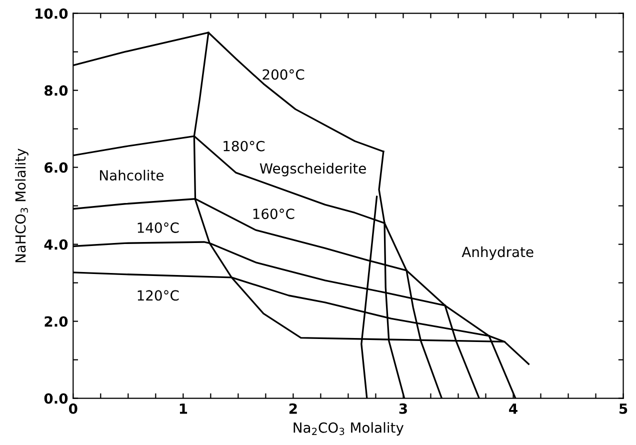 Image resolution: width=636 pixels, height=445 pixels. What do you see at coordinates (158, 227) in the screenshot?
I see `annotation: 140°C` at bounding box center [158, 227].